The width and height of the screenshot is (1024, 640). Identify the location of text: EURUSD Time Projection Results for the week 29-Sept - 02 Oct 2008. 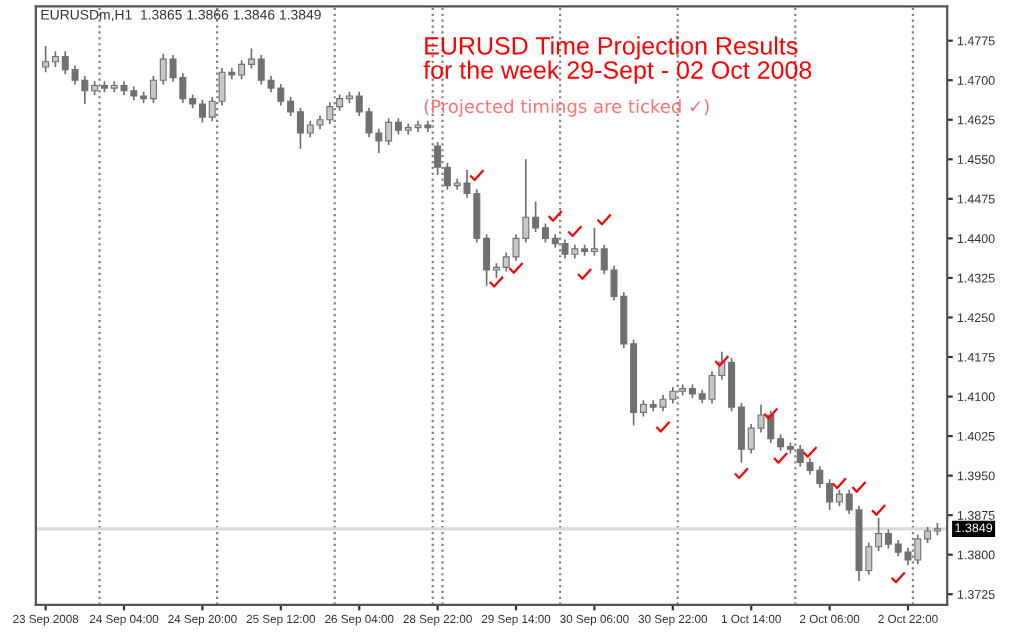
(617, 60).